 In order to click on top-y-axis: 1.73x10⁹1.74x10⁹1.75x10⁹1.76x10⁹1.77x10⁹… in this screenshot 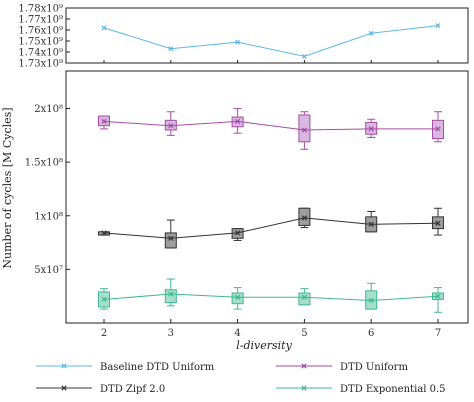, I will do `click(44, 37)`.